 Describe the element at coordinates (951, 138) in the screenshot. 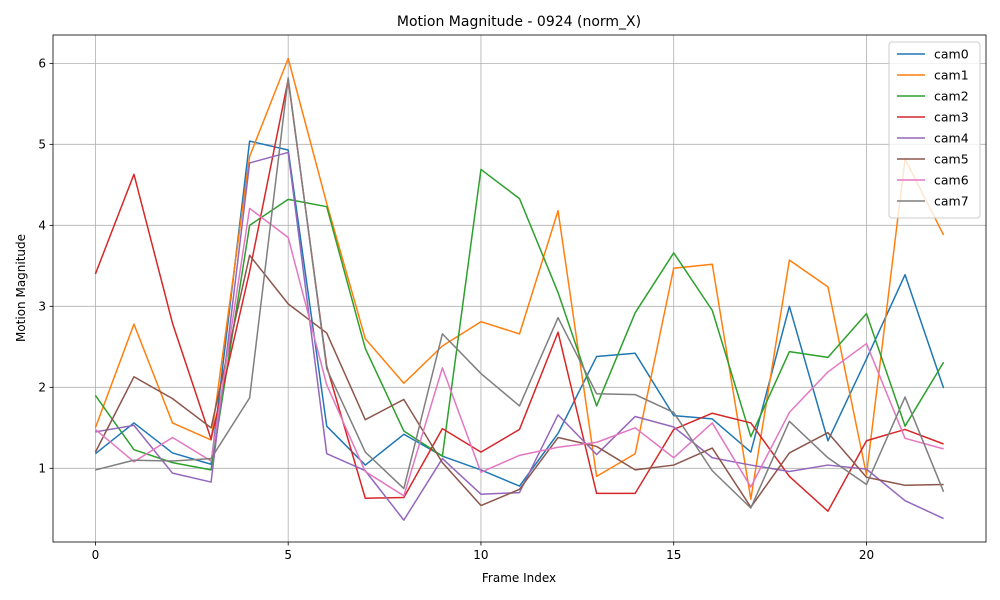

I see `legend-label-cam4: cam4` at that location.